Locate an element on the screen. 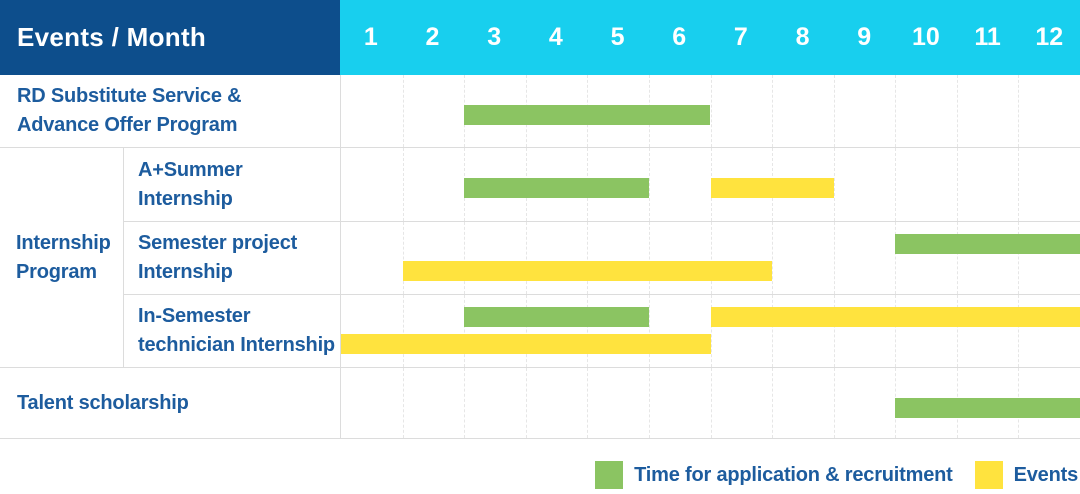 The height and width of the screenshot is (494, 1080). legend-yellow-label: Events is located at coordinates (1046, 474).